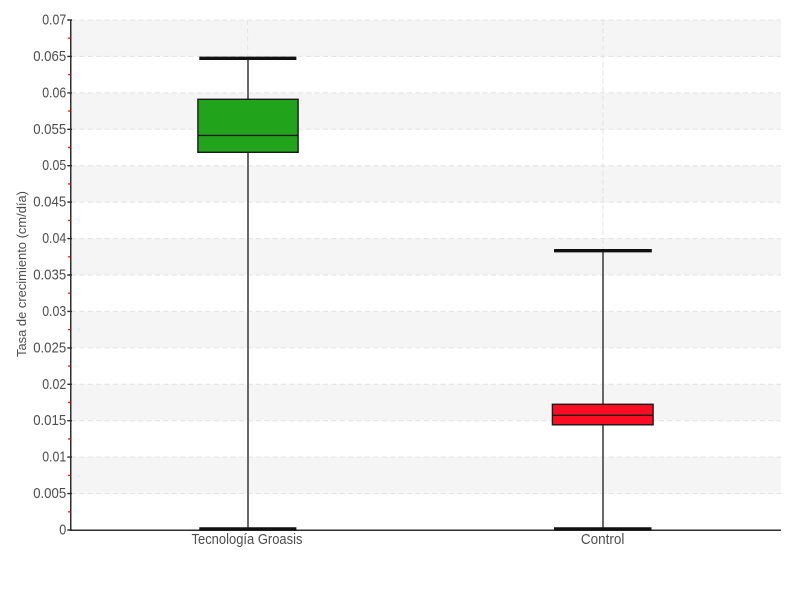  What do you see at coordinates (247, 539) in the screenshot?
I see `svg-text: Tecnología Groasis` at bounding box center [247, 539].